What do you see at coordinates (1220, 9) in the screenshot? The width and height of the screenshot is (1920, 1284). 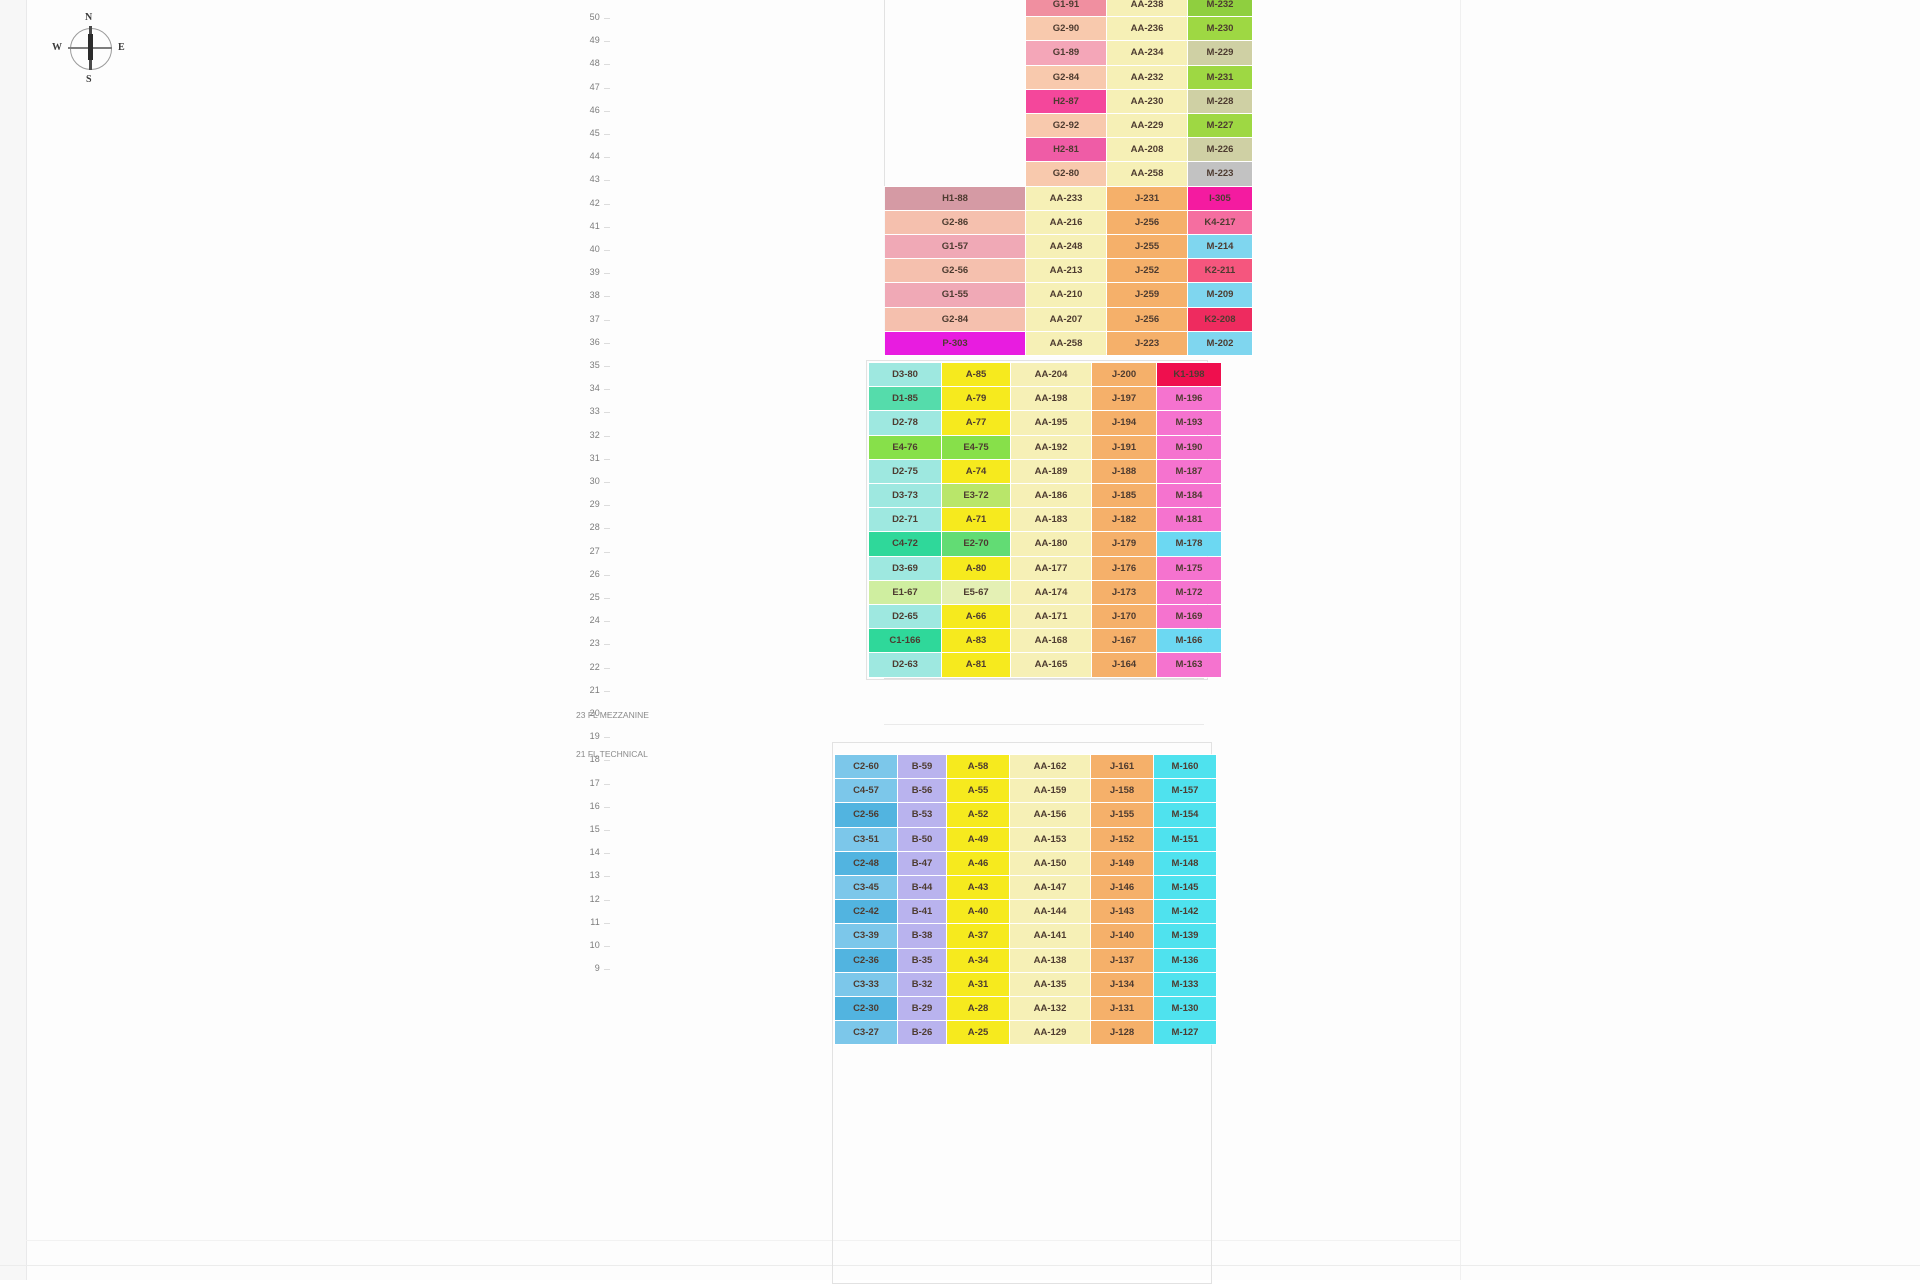 I see `schedule-cell: M-232` at bounding box center [1220, 9].